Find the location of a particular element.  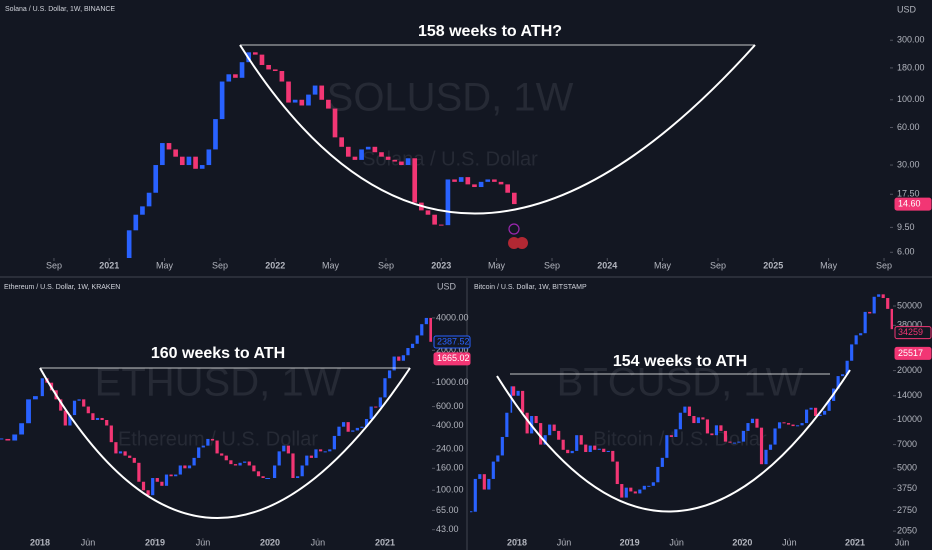

x-tick-label: 2018 is located at coordinates (517, 542).